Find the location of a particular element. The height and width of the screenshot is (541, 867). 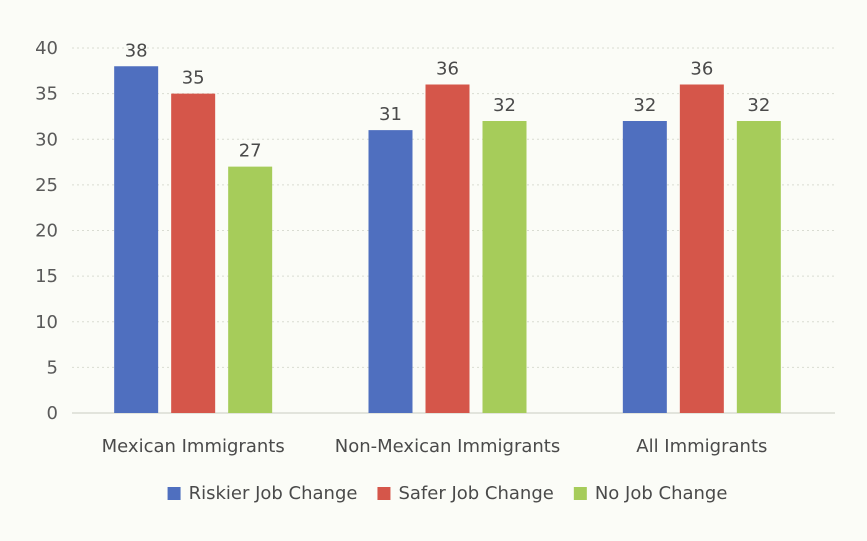

y-tick-label: 0 is located at coordinates (52, 413).